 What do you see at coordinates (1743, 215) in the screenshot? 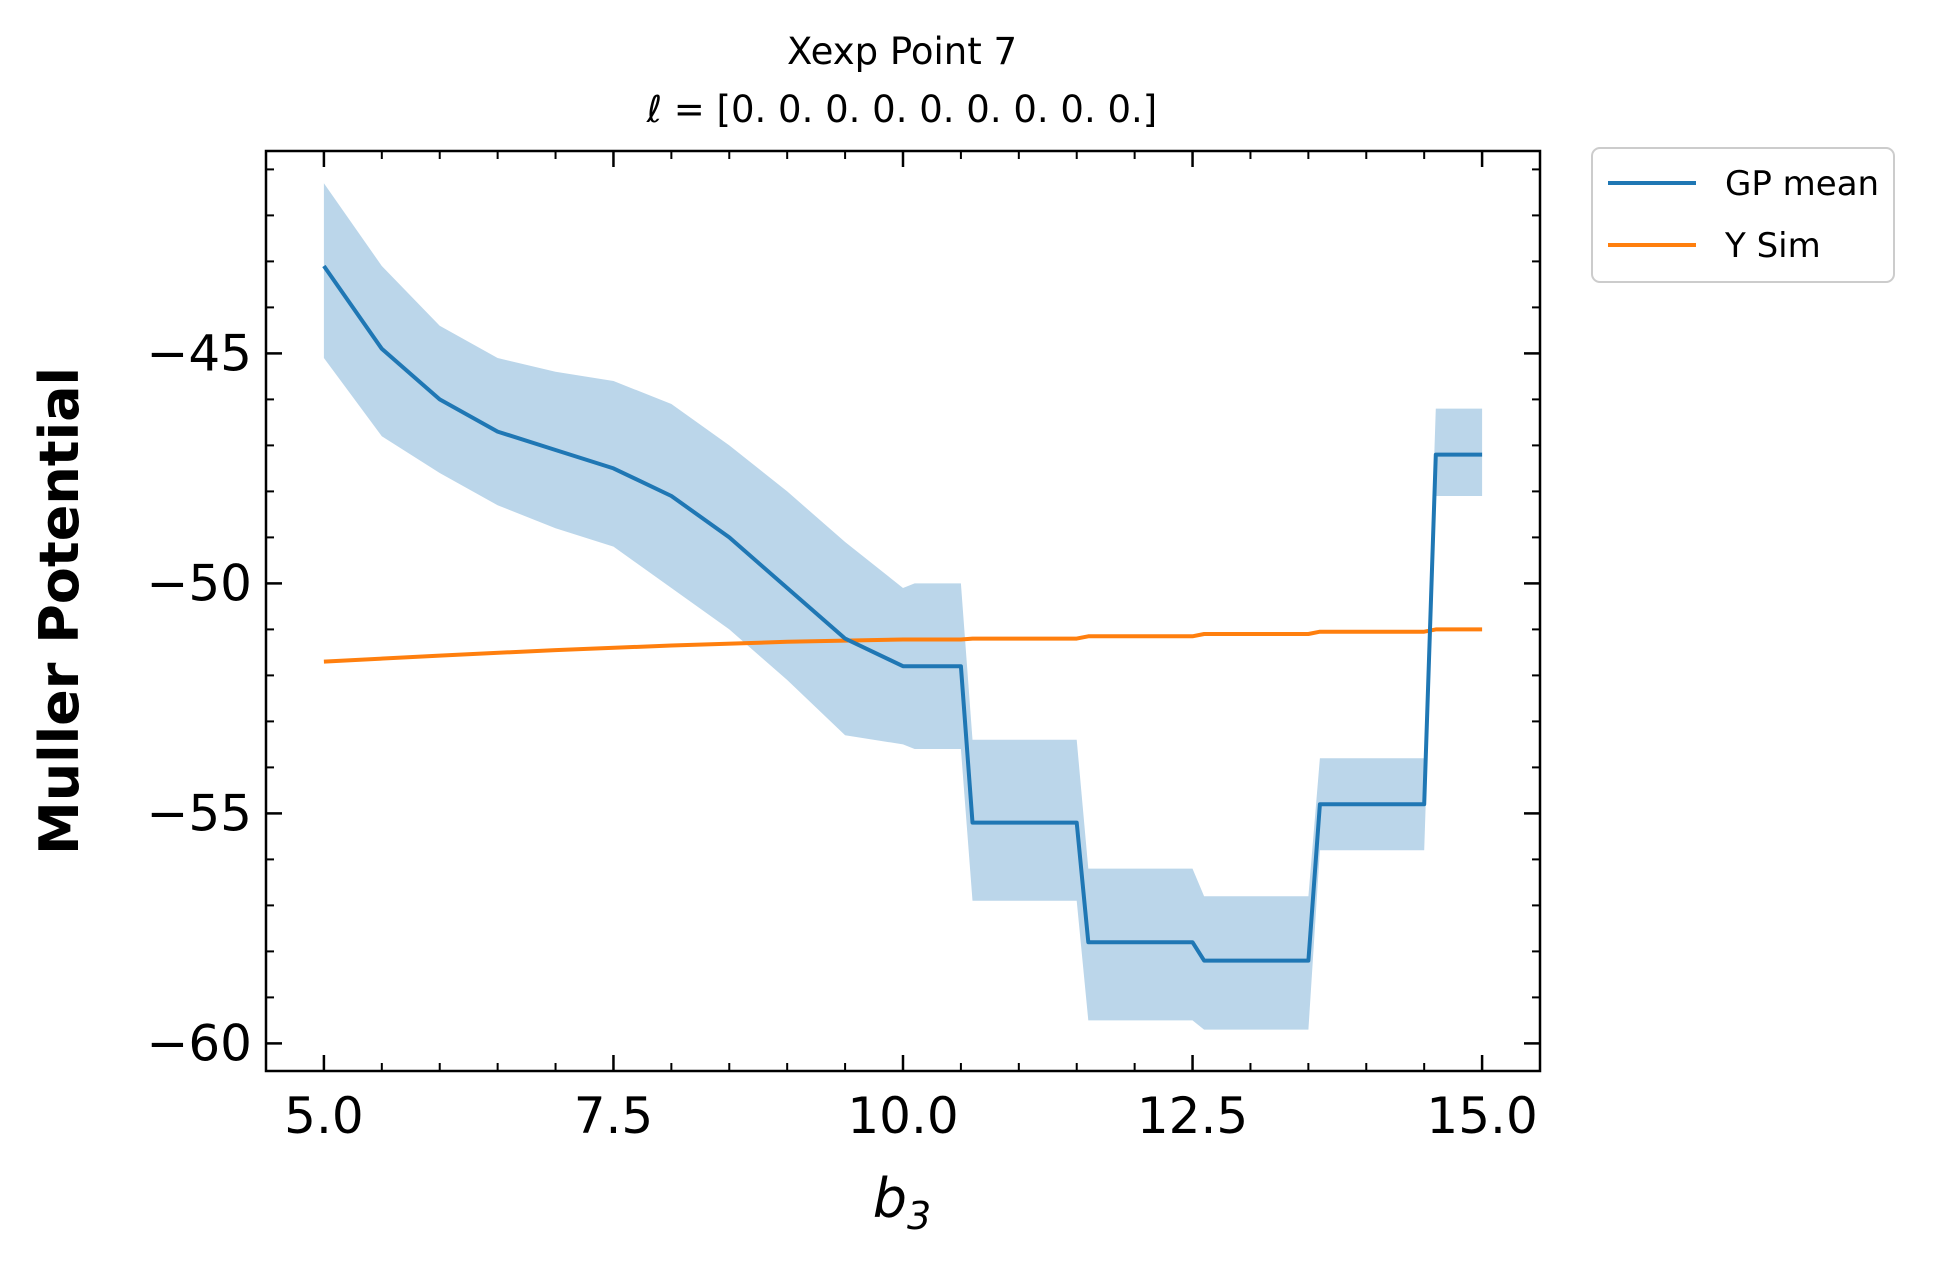
I see `legend: GP mean Y Sim` at bounding box center [1743, 215].